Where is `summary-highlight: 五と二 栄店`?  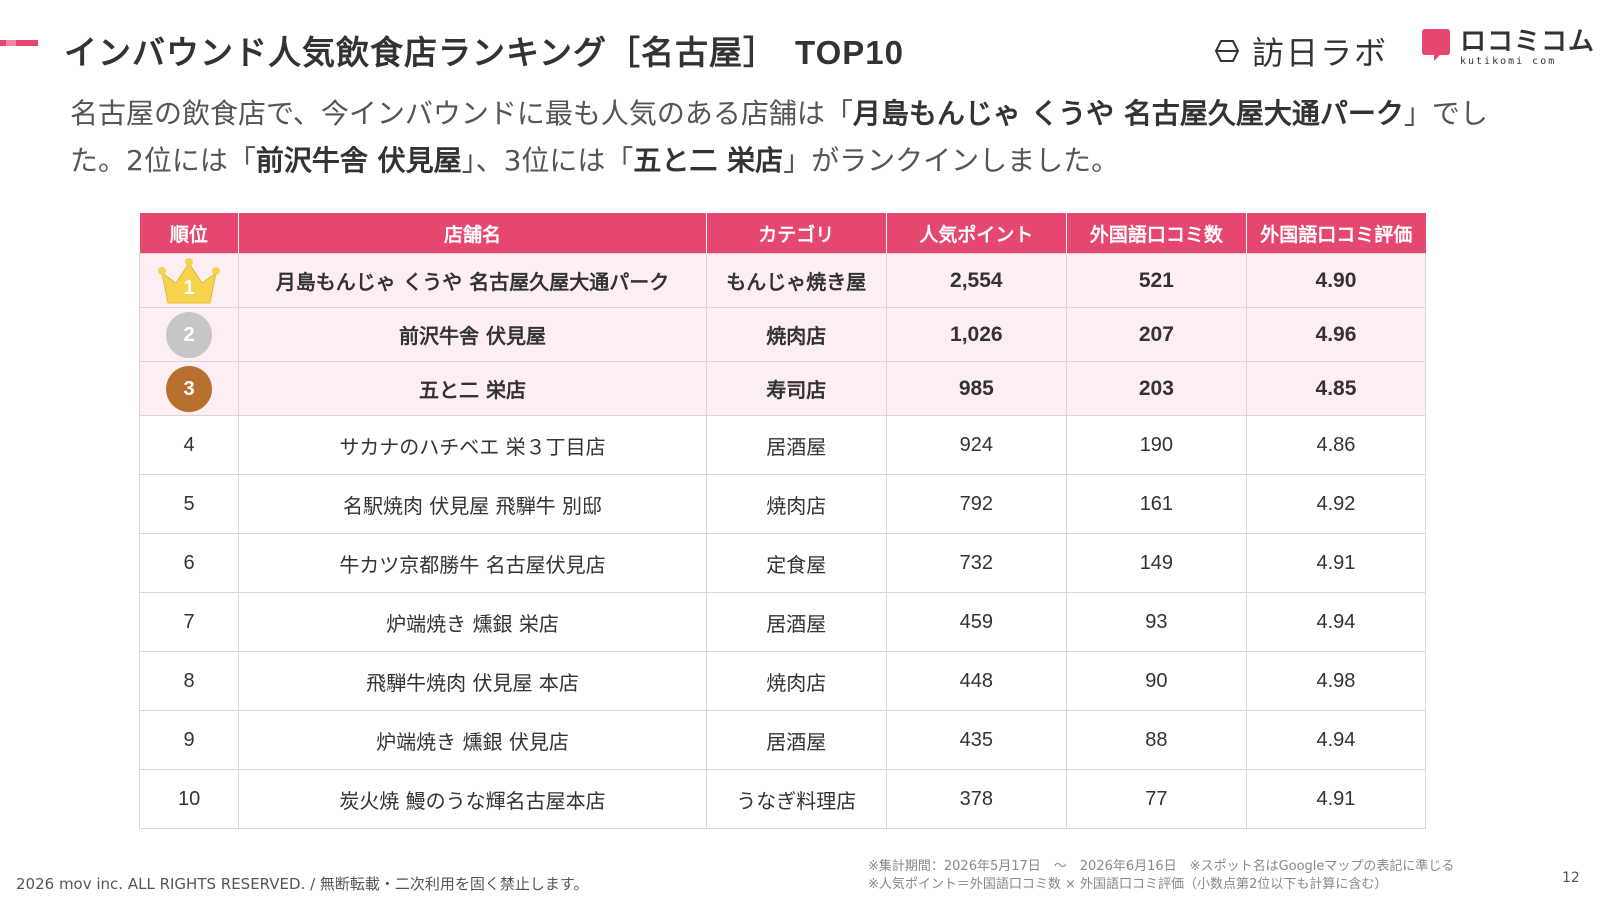 summary-highlight: 五と二 栄店 is located at coordinates (708, 160).